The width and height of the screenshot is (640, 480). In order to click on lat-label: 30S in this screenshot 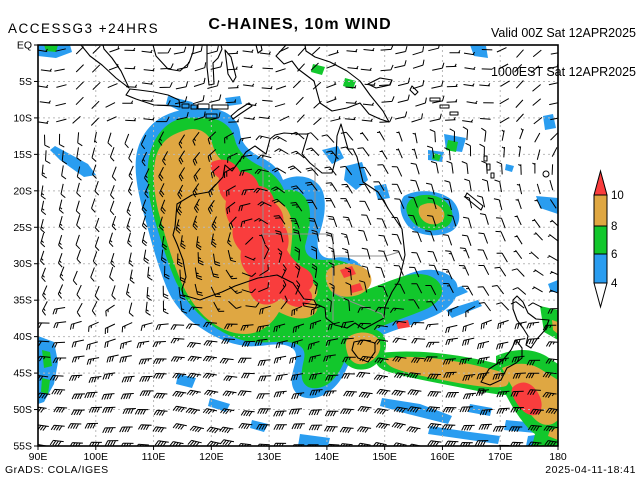, I will do `click(22, 264)`.